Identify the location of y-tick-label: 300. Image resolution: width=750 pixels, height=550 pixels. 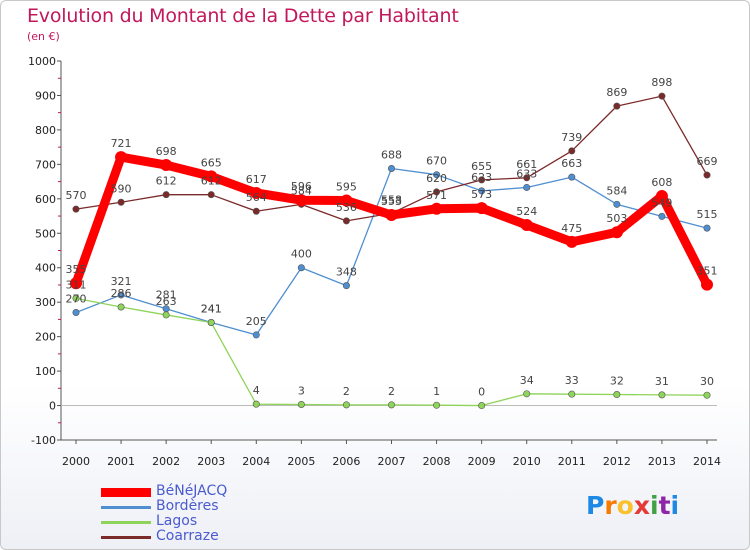
(45, 302).